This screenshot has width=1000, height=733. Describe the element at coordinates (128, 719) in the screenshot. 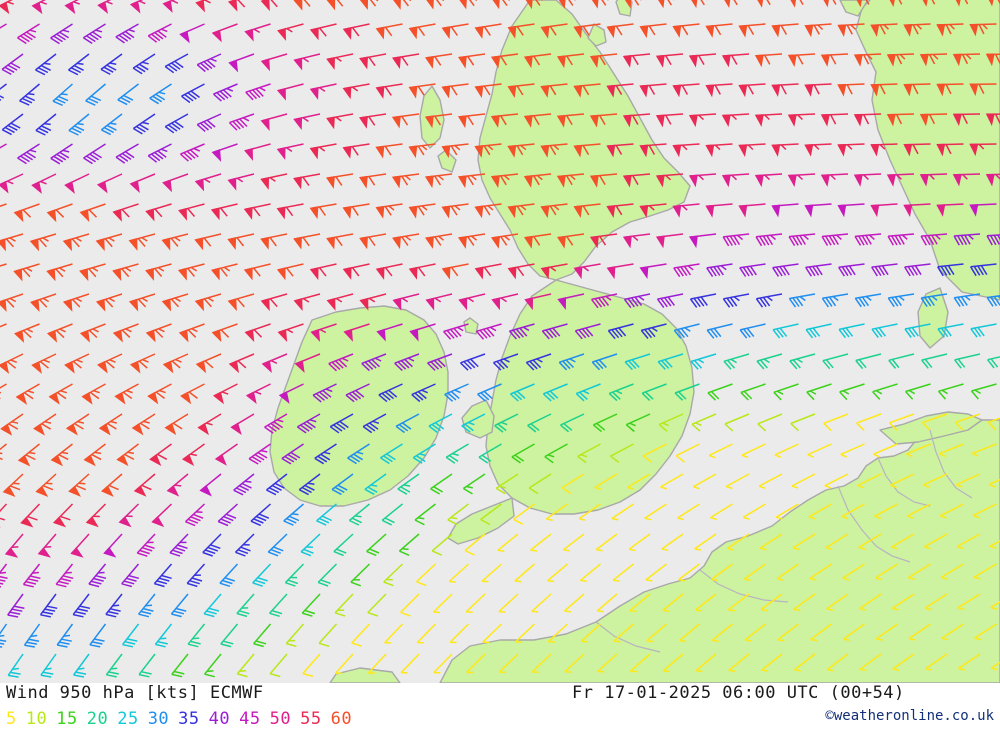

I see `legend-value-25: 25` at that location.